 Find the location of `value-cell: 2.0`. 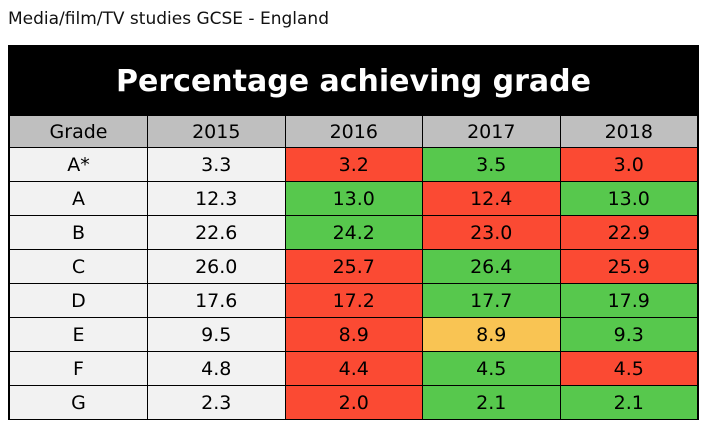

value-cell: 2.0 is located at coordinates (353, 402).